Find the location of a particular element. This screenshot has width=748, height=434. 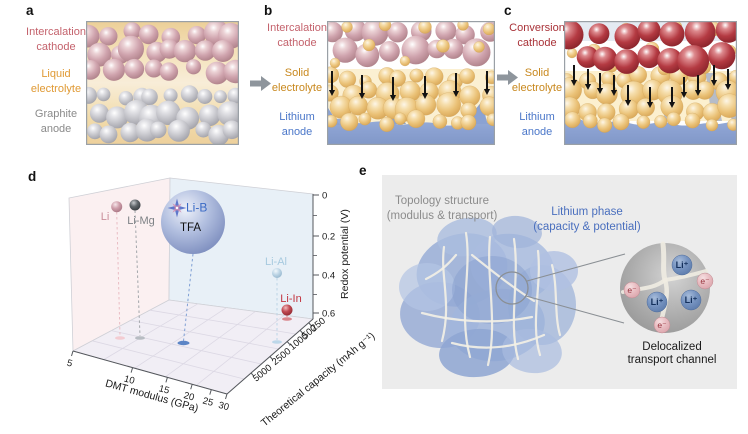

panel-label-a: a is located at coordinates (30, 10).